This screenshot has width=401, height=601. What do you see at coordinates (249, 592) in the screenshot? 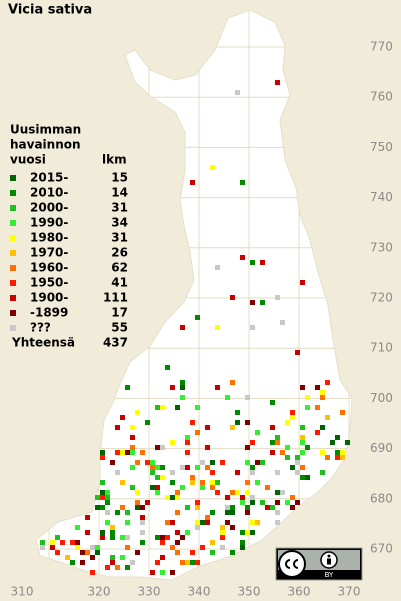
I see `x-tick-label: 350` at bounding box center [249, 592].